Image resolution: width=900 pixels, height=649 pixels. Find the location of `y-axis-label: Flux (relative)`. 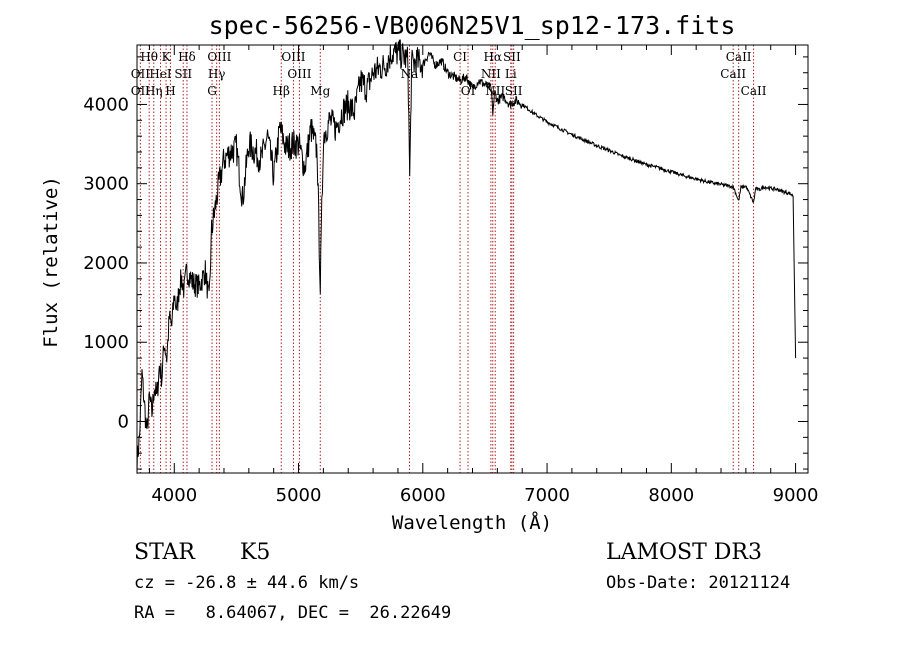

y-axis-label: Flux (relative) is located at coordinates (51, 262).